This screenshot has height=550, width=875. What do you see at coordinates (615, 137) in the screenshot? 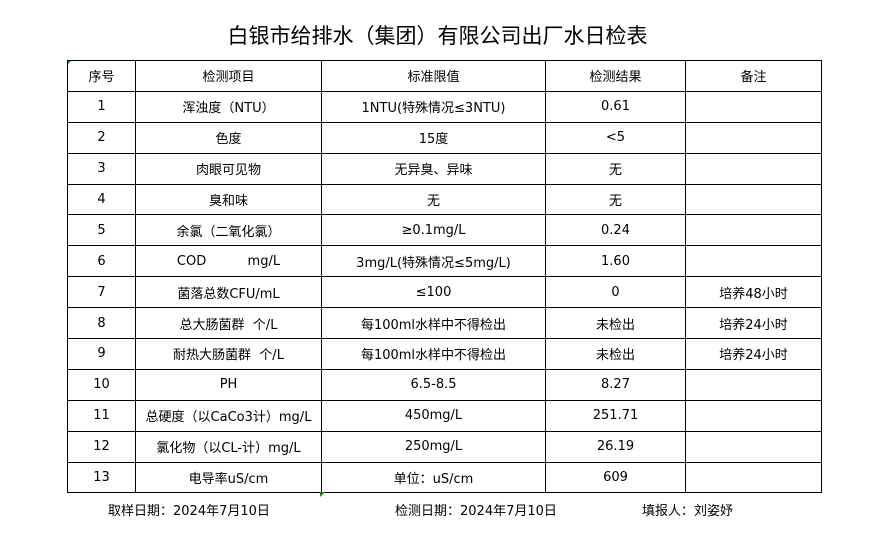
I see `cell-result: <5` at bounding box center [615, 137].